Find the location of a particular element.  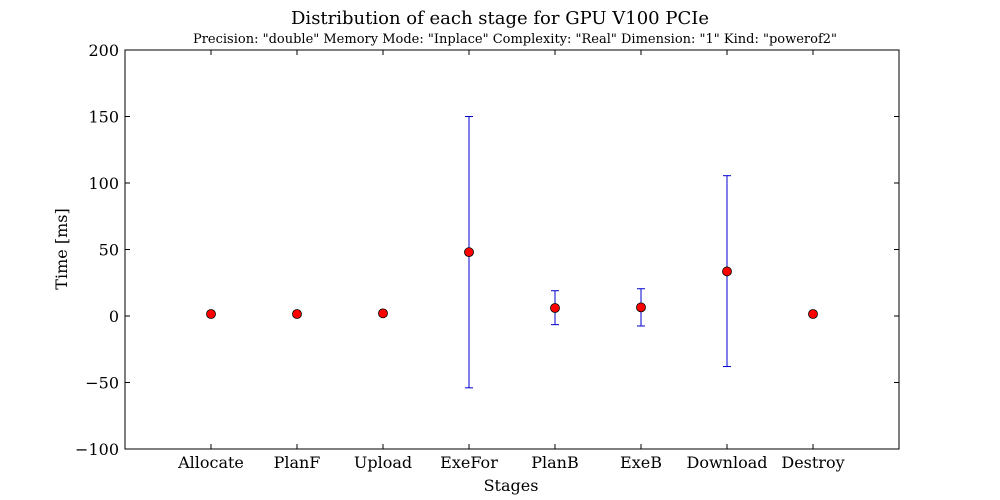

y-tick-label: 0 is located at coordinates (114, 316).